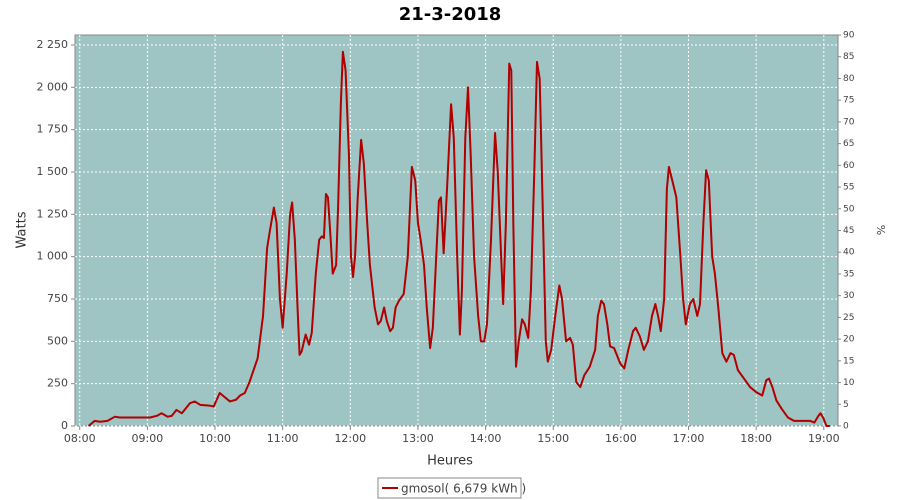 This screenshot has height=500, width=900. Describe the element at coordinates (463, 489) in the screenshot. I see `legend-label: gmosol( 6,679 kWh )` at that location.